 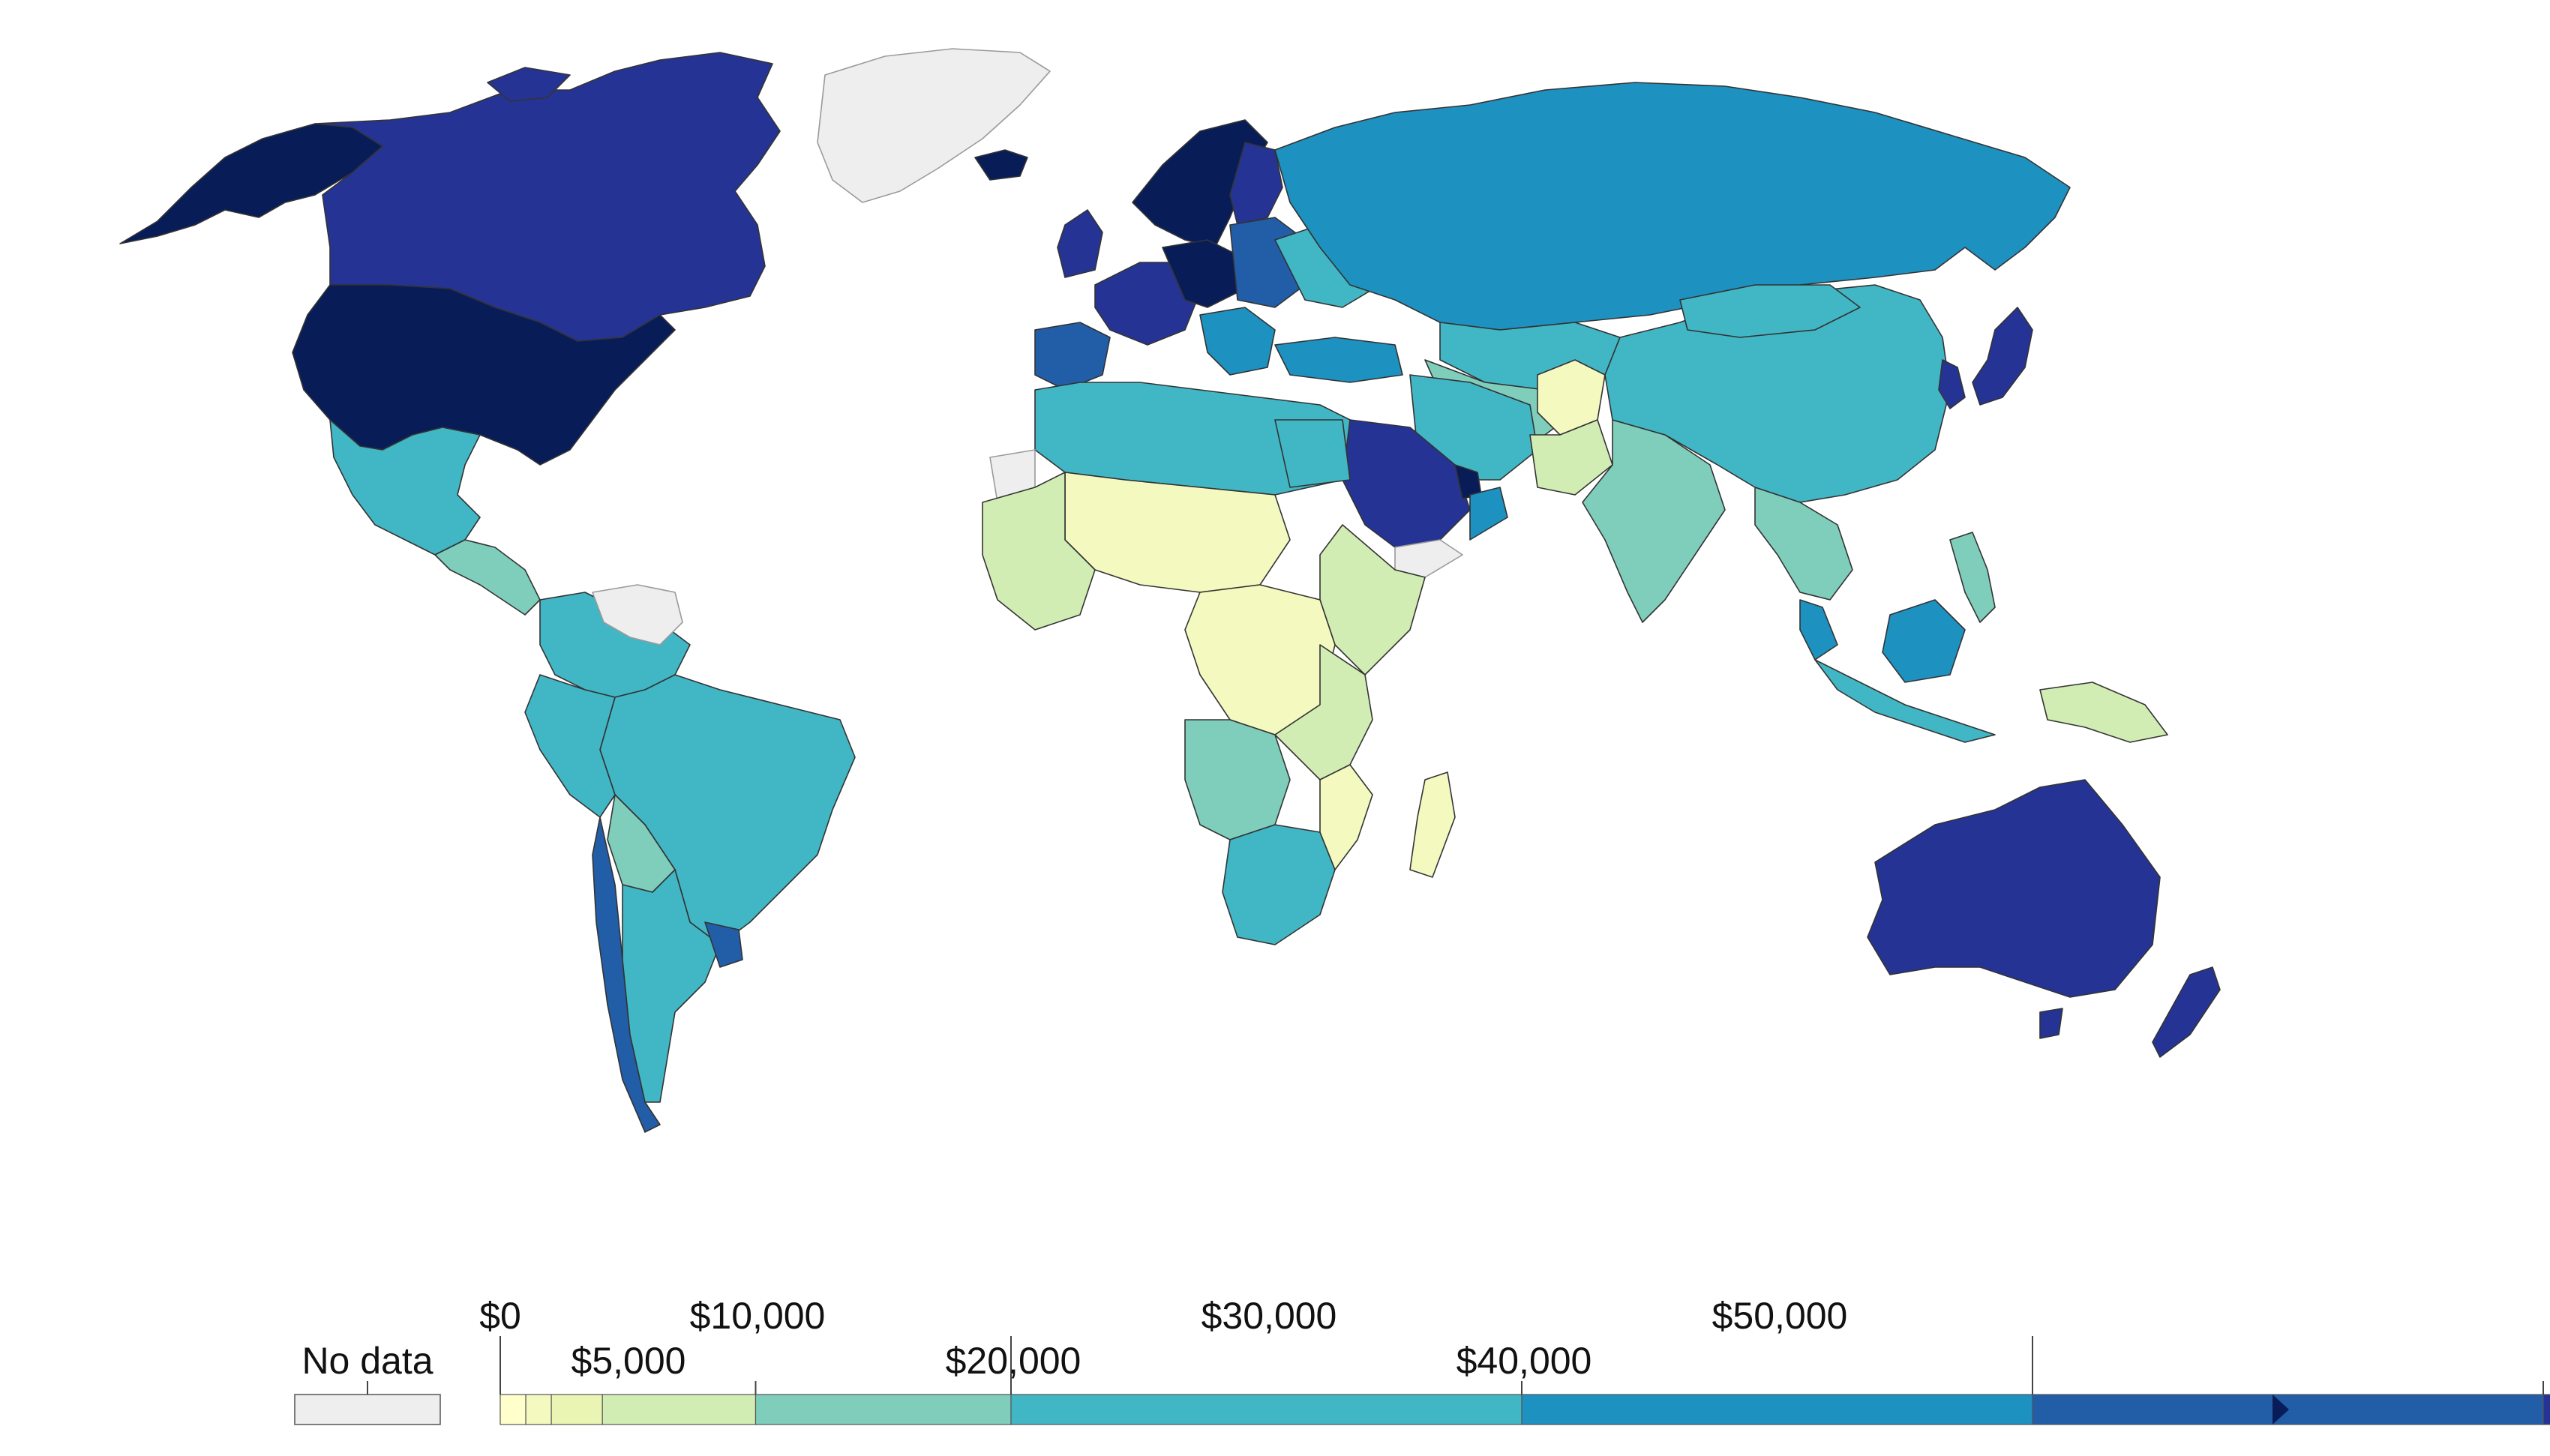 What do you see at coordinates (367, 1361) in the screenshot?
I see `no-data-label: No data` at bounding box center [367, 1361].